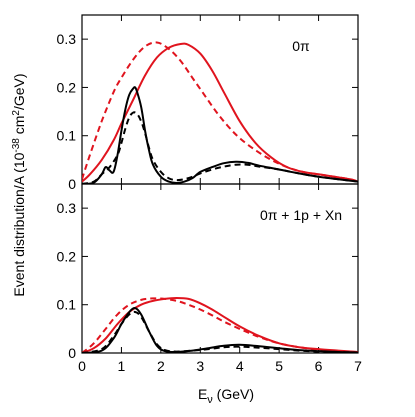 The height and width of the screenshot is (417, 415). What do you see at coordinates (233, 394) in the screenshot?
I see `x-axis-title-unit: (GeV)` at bounding box center [233, 394].